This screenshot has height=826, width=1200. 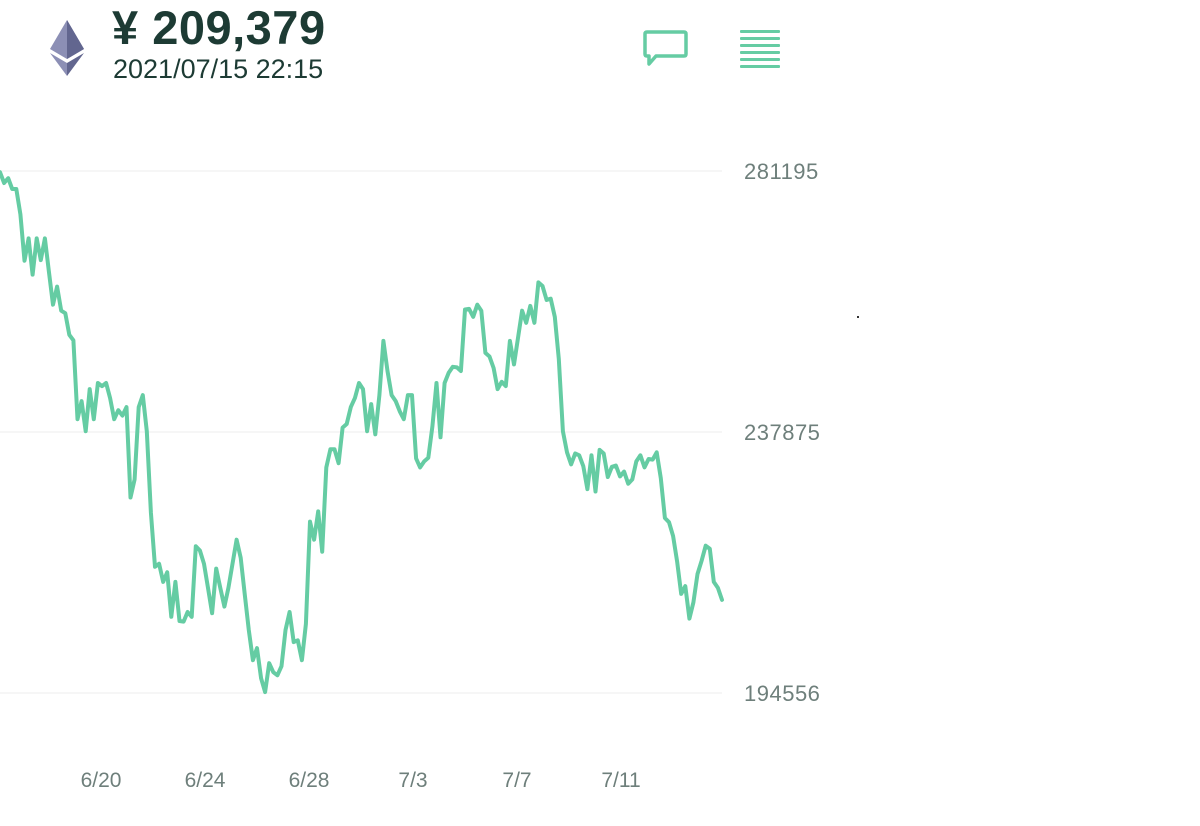 What do you see at coordinates (782, 693) in the screenshot?
I see `y-tick-label: 194556` at bounding box center [782, 693].